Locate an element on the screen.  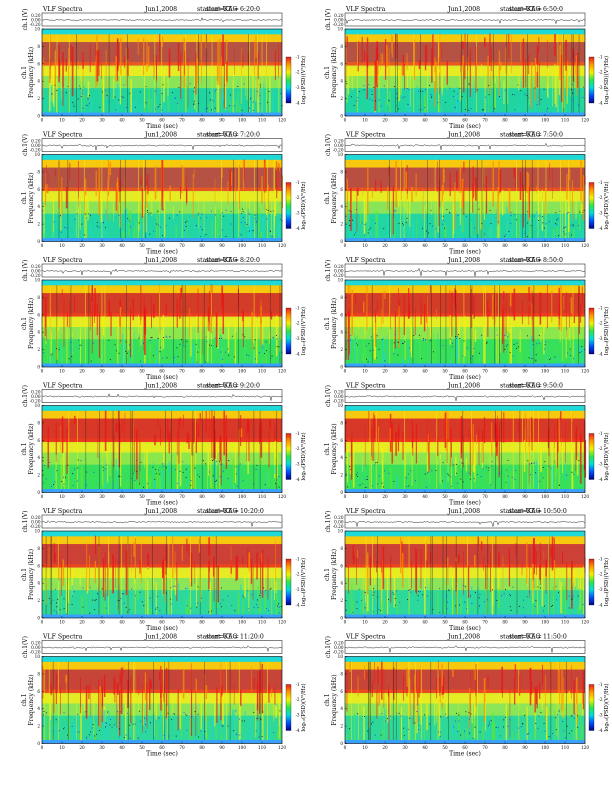
time-tick-label: 70 is located at coordinates (182, 496).